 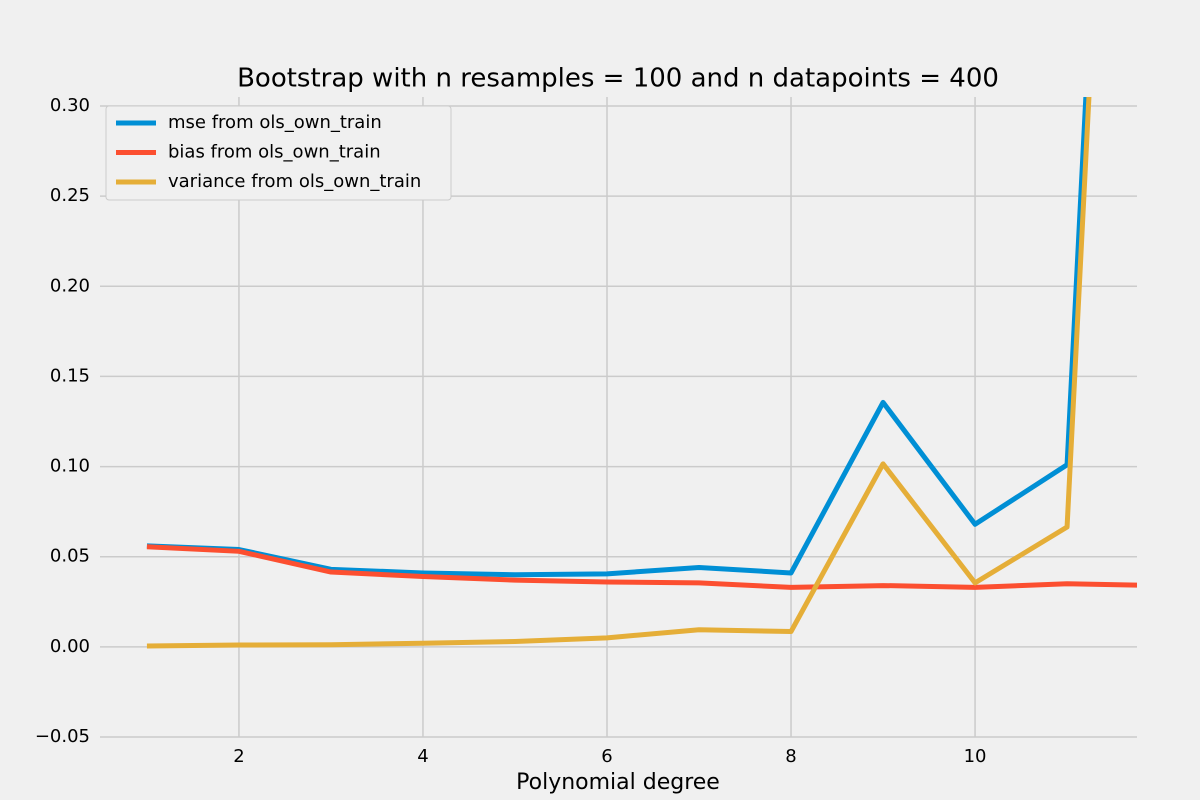 I want to click on x-tick-label: 8, so click(x=790, y=756).